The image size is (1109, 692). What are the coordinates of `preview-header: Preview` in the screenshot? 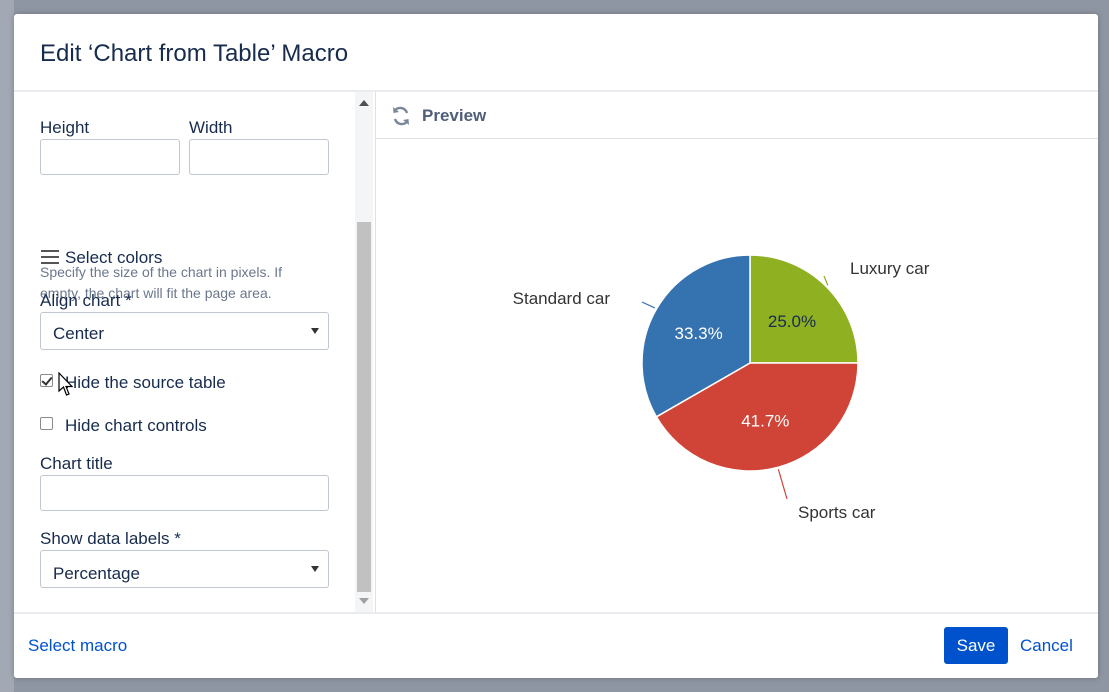 It's located at (737, 116).